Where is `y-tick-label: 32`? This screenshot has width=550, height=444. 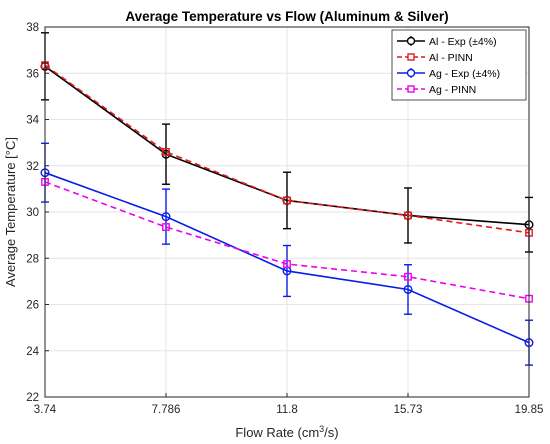
y-tick-label: 32 is located at coordinates (32, 167).